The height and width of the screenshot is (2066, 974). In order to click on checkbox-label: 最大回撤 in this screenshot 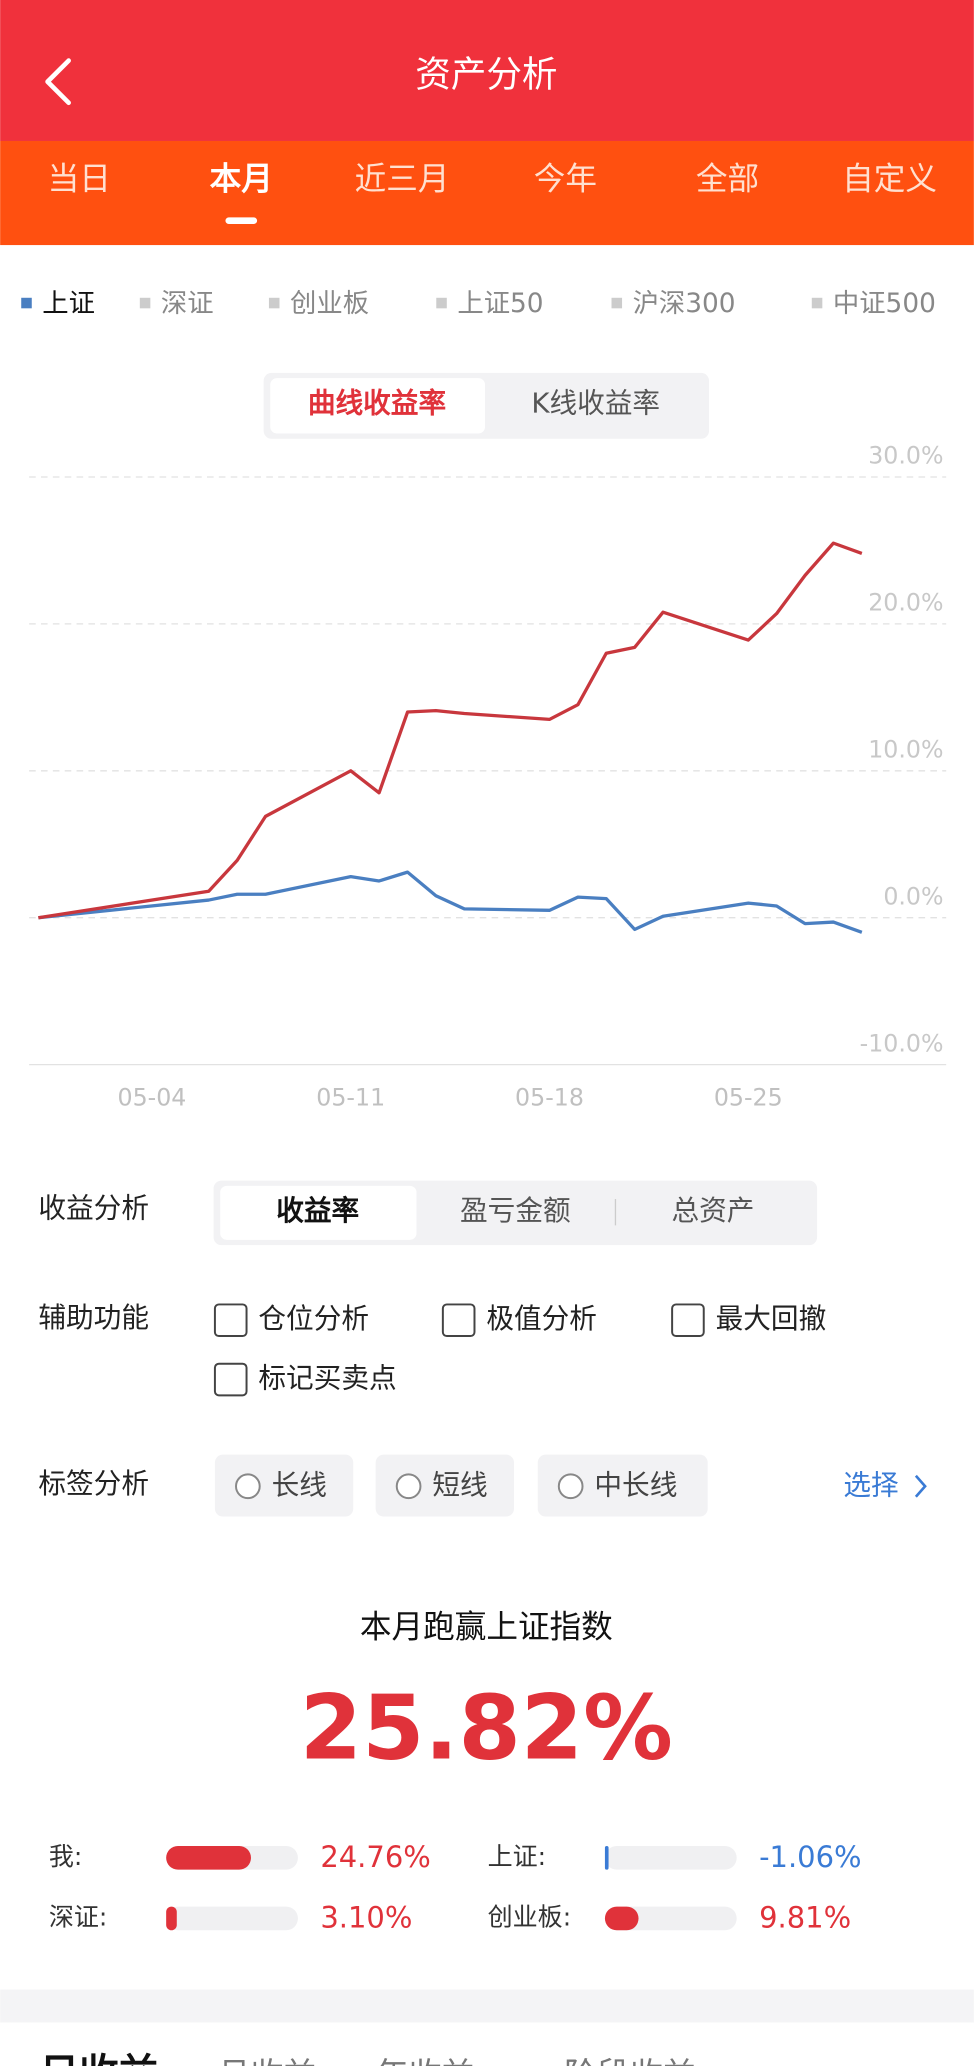, I will do `click(771, 1318)`.